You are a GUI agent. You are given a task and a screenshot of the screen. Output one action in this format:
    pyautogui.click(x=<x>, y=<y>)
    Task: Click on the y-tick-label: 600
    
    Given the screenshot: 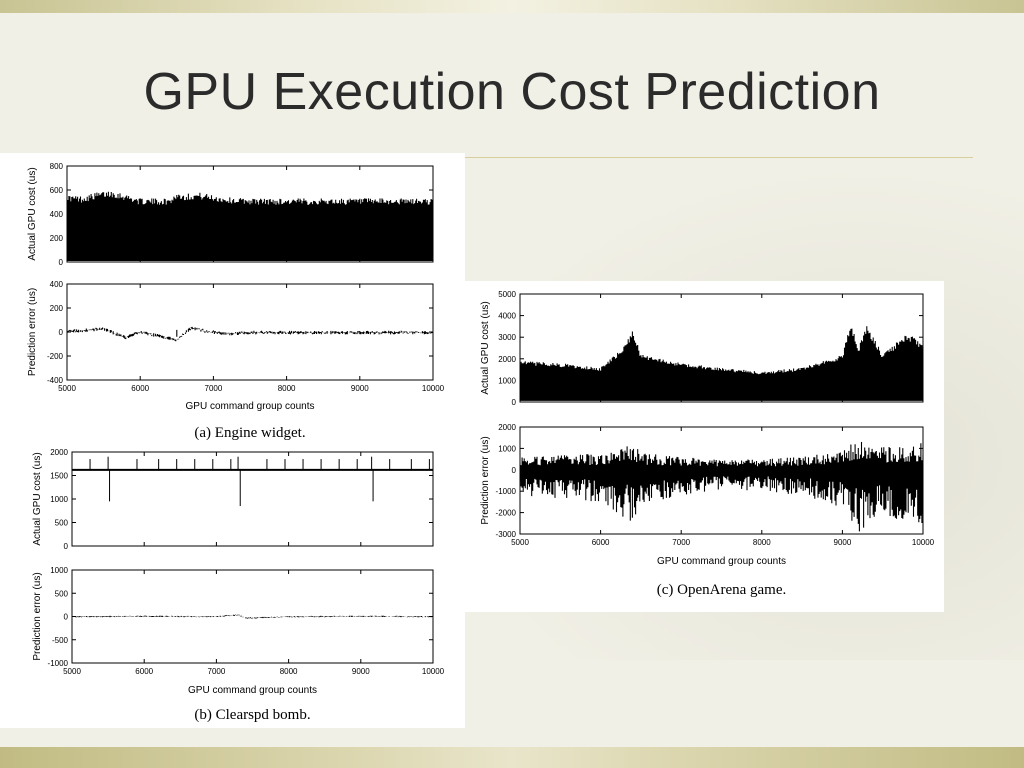 What is the action you would take?
    pyautogui.click(x=57, y=190)
    